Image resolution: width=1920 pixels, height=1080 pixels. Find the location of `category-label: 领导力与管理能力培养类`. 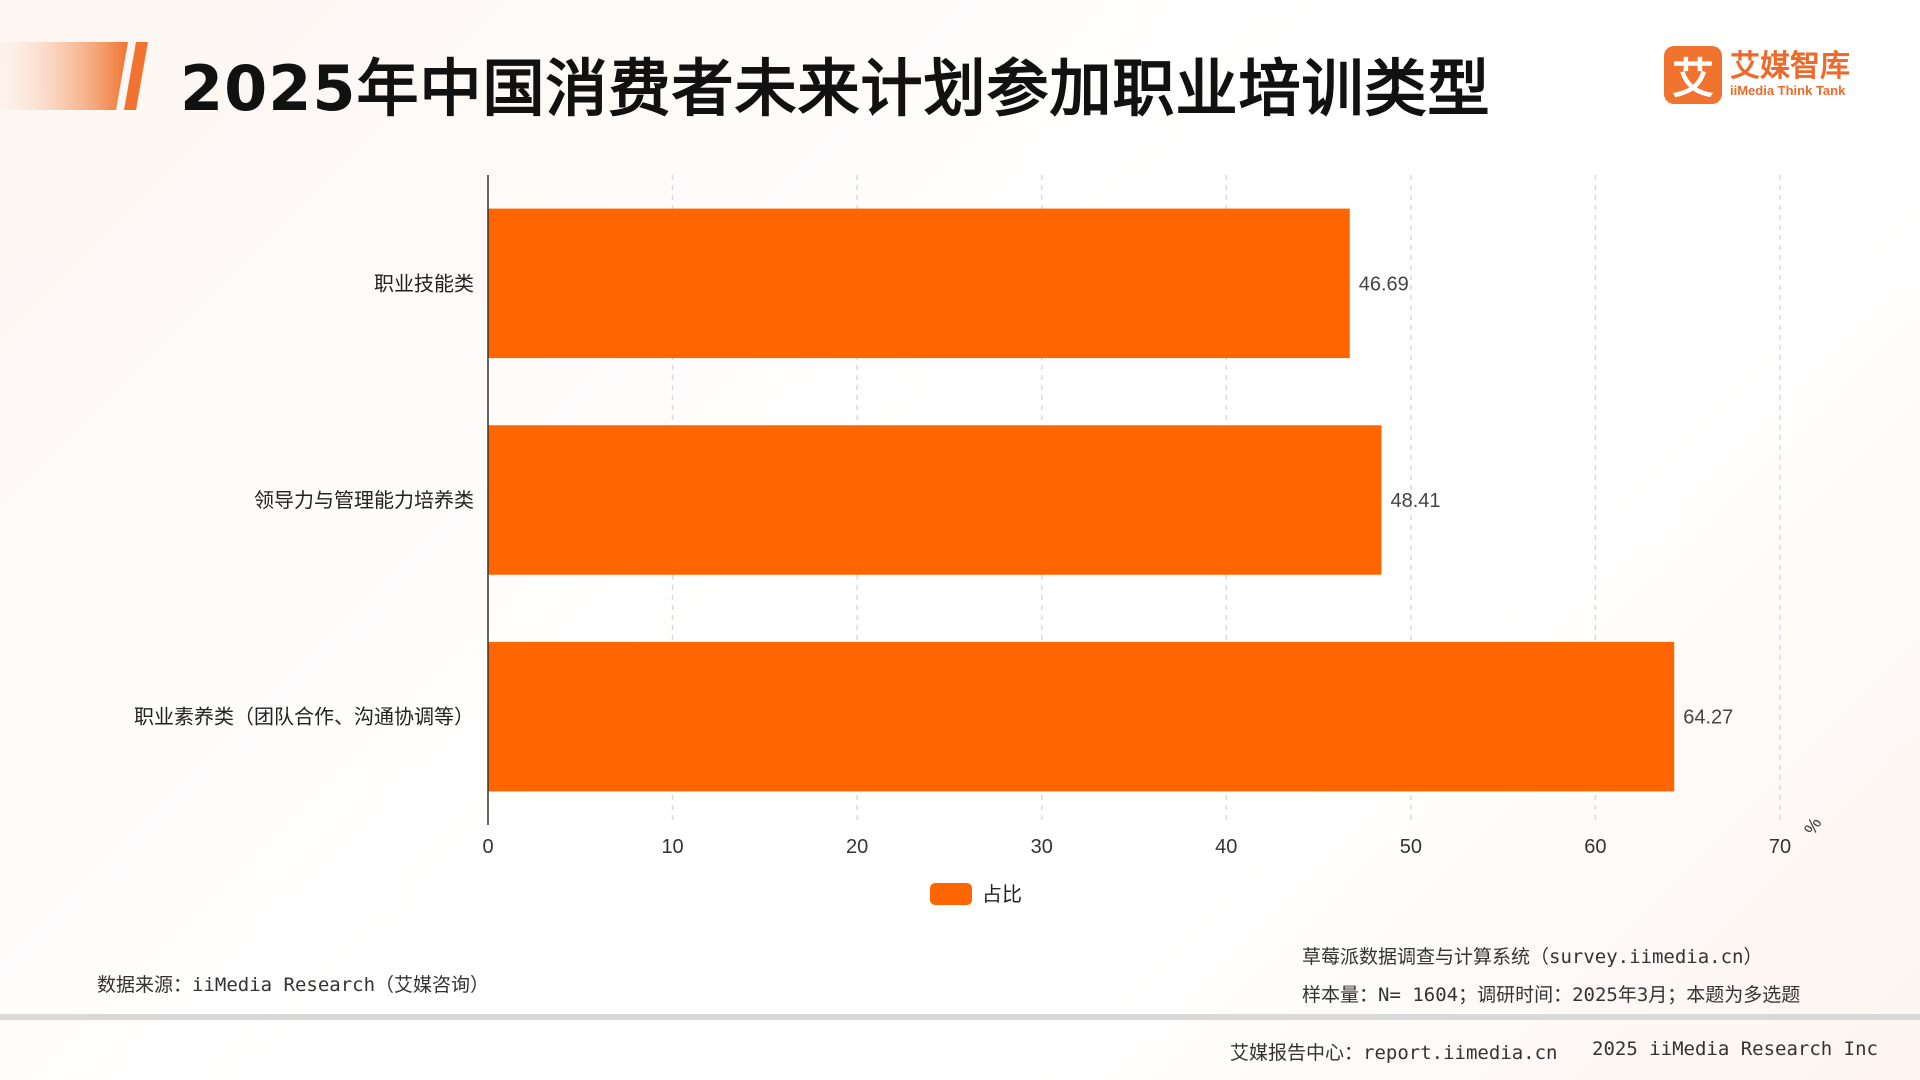

category-label: 领导力与管理能力培养类 is located at coordinates (364, 500).